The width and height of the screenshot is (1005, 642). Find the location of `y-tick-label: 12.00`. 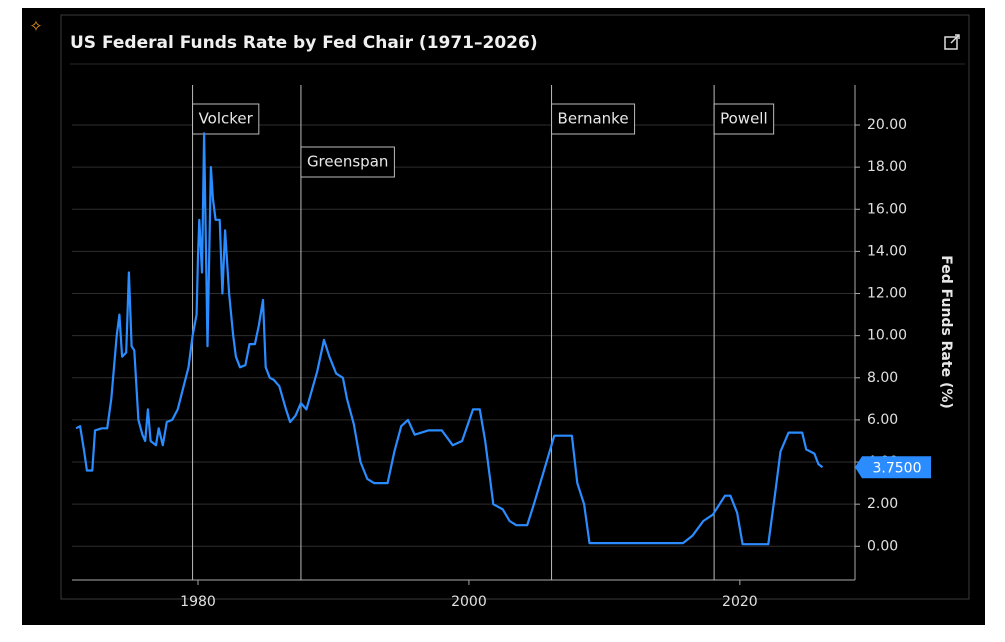

y-tick-label: 12.00 is located at coordinates (887, 294).